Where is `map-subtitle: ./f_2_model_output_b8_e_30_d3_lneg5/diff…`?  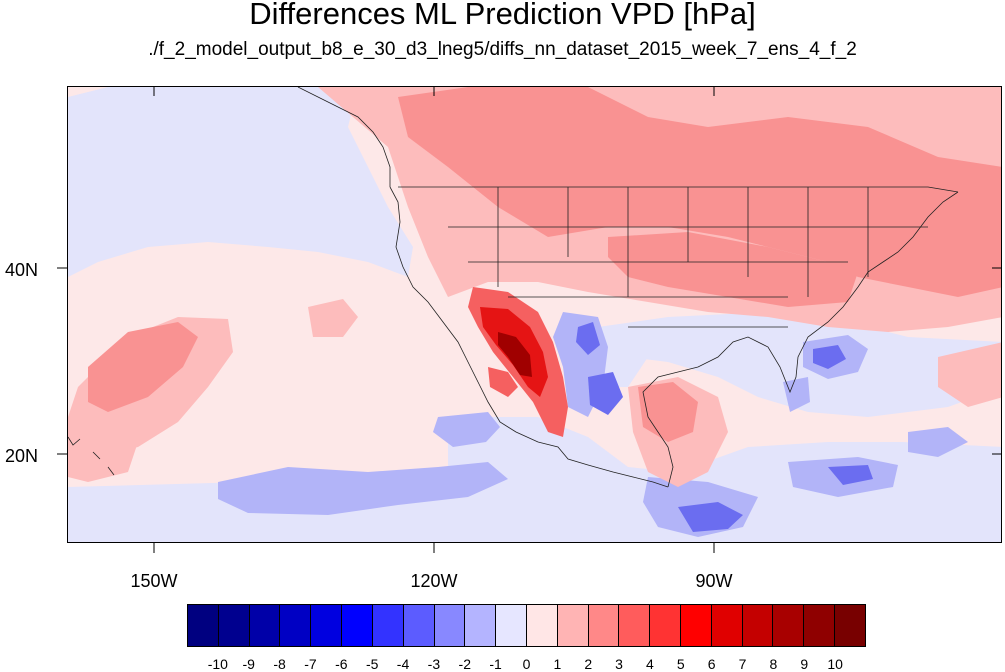
map-subtitle: ./f_2_model_output_b8_e_30_d3_lneg5/diff… is located at coordinates (502, 49).